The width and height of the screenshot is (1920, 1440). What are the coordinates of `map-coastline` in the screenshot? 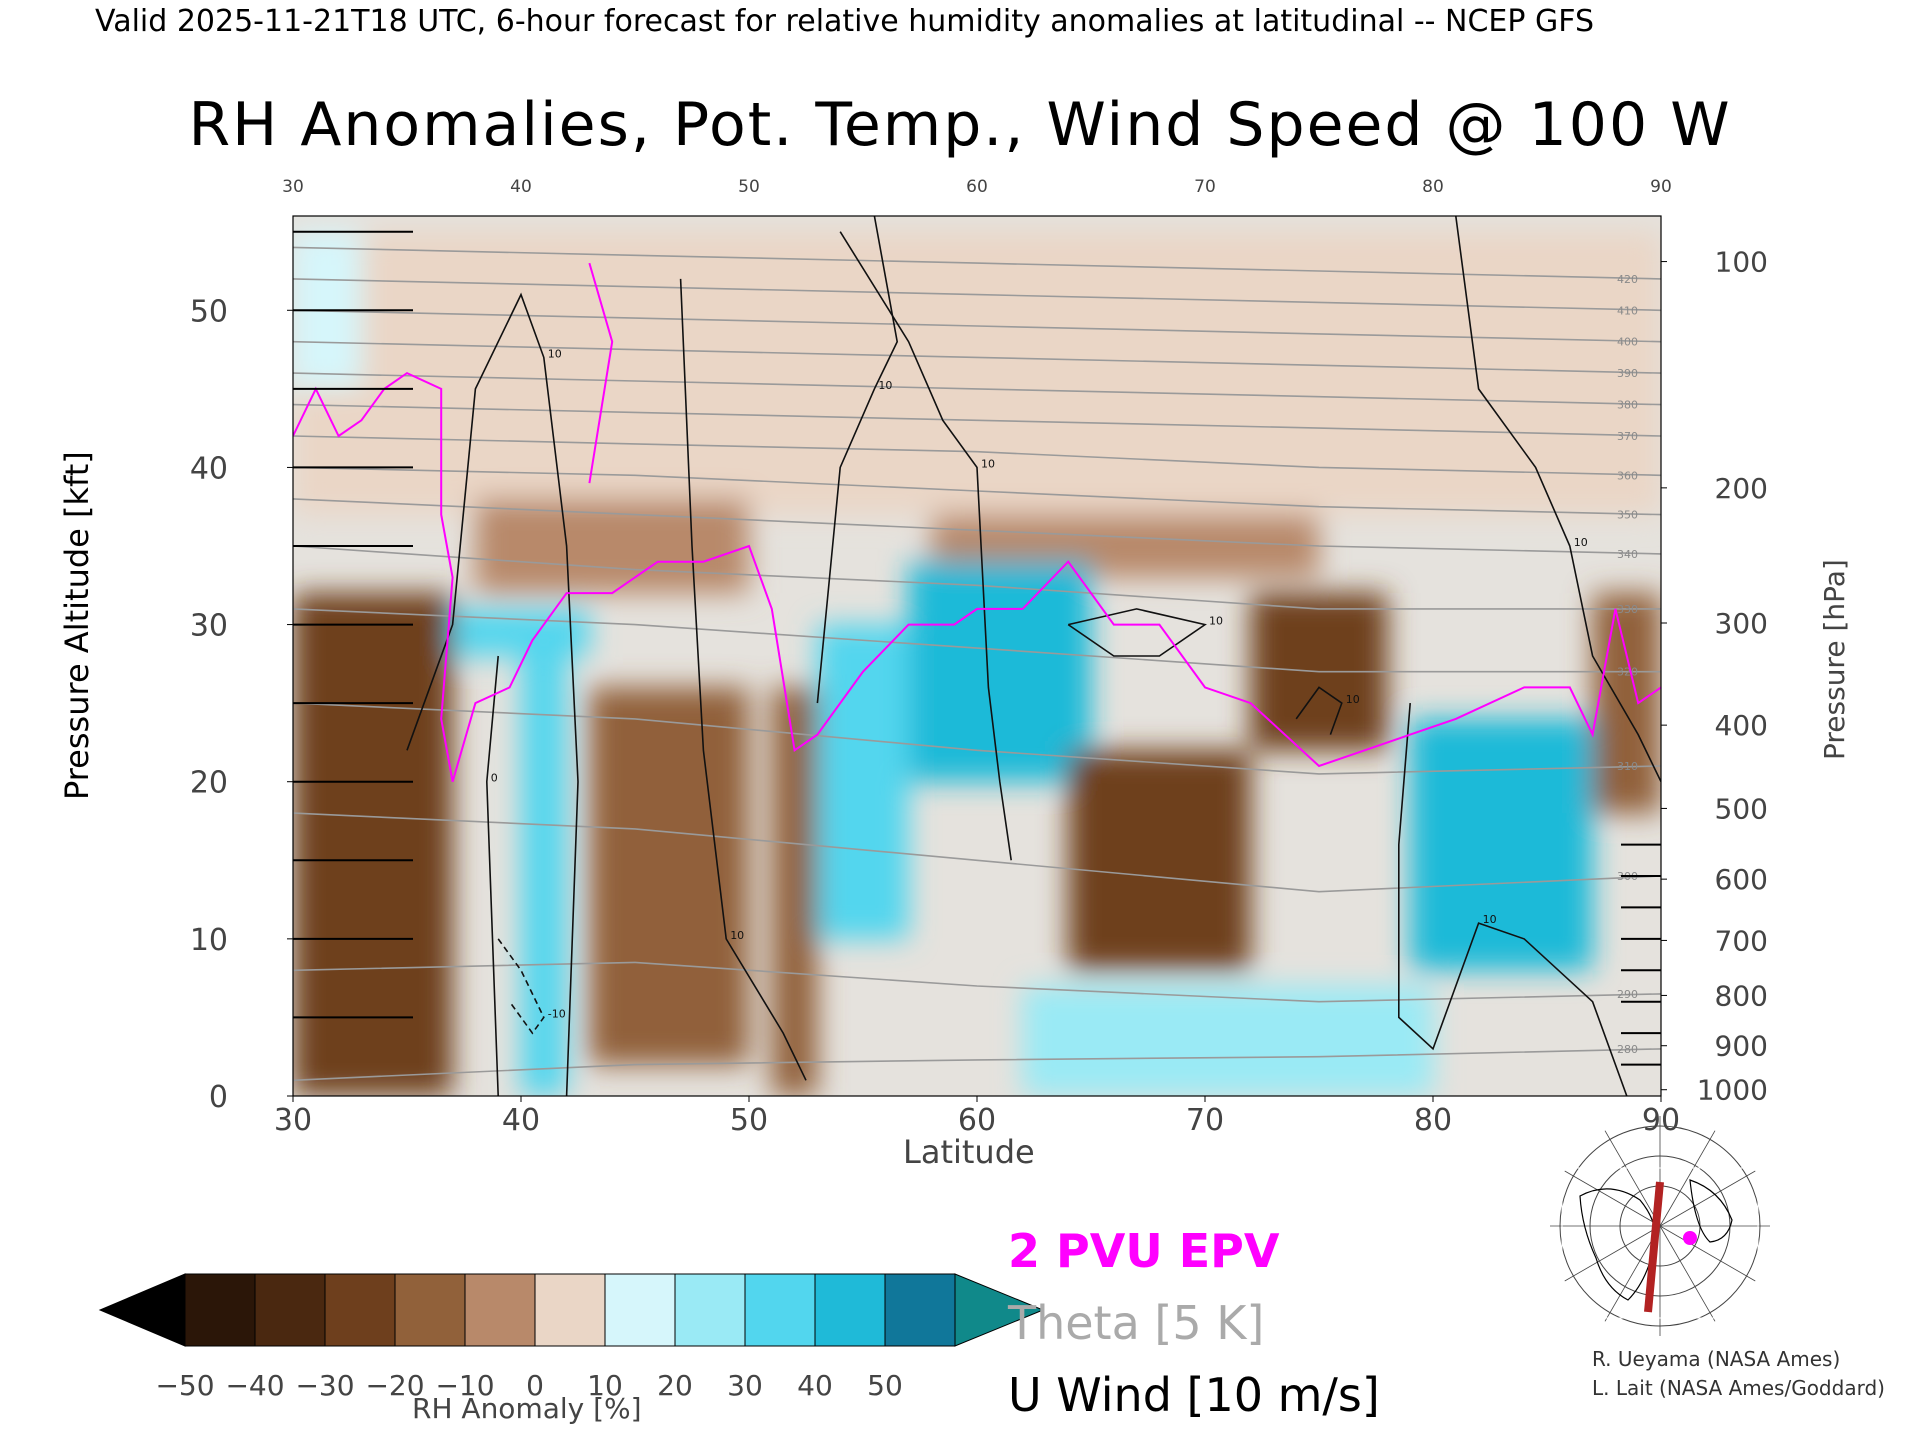 It's located at (1618, 1244).